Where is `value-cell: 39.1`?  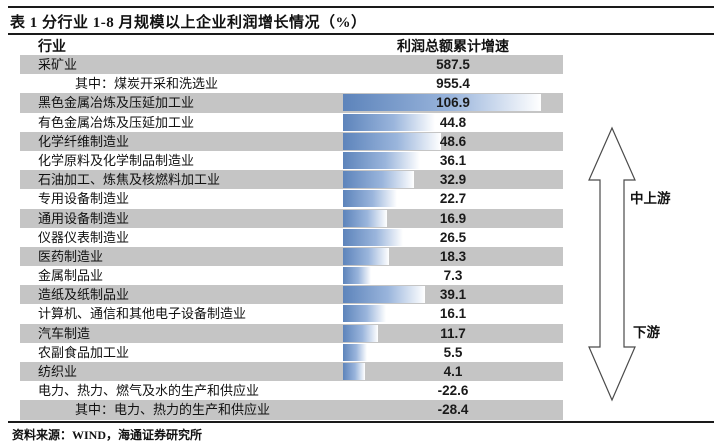 value-cell: 39.1 is located at coordinates (453, 294).